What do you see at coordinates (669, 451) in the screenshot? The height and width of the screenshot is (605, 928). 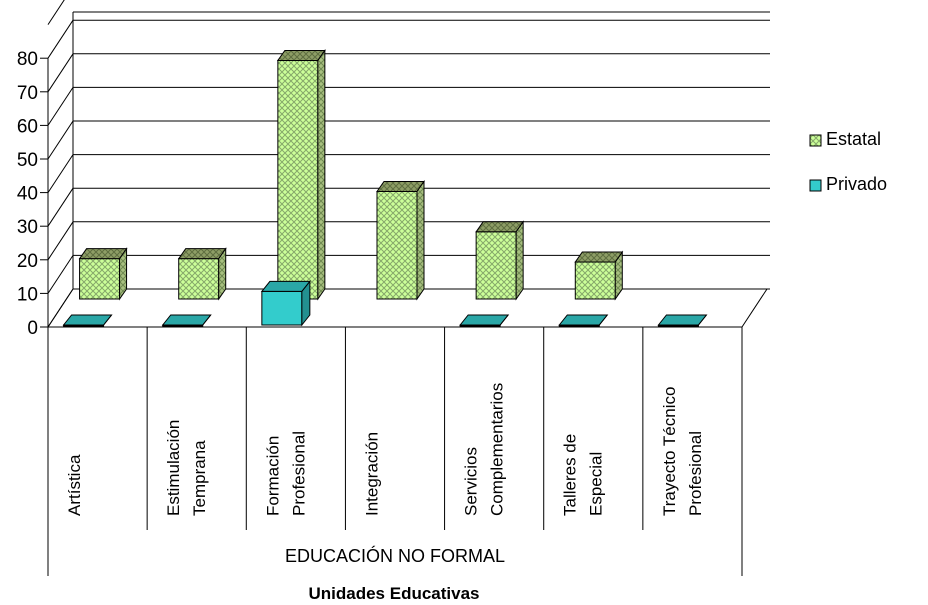 I see `category-label: Trayecto Técnico` at bounding box center [669, 451].